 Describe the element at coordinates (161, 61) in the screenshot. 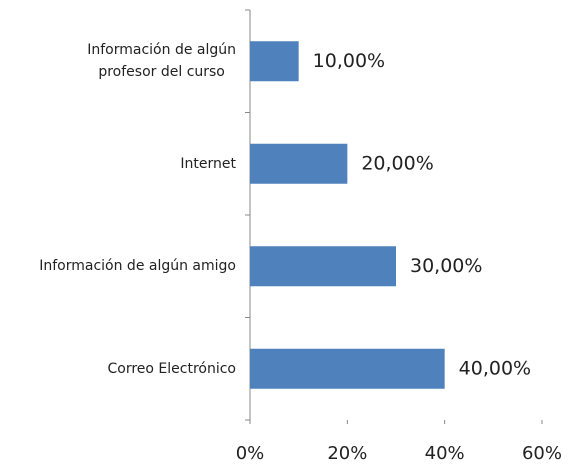

I see `category-label: Información de algún profesor del curso` at that location.